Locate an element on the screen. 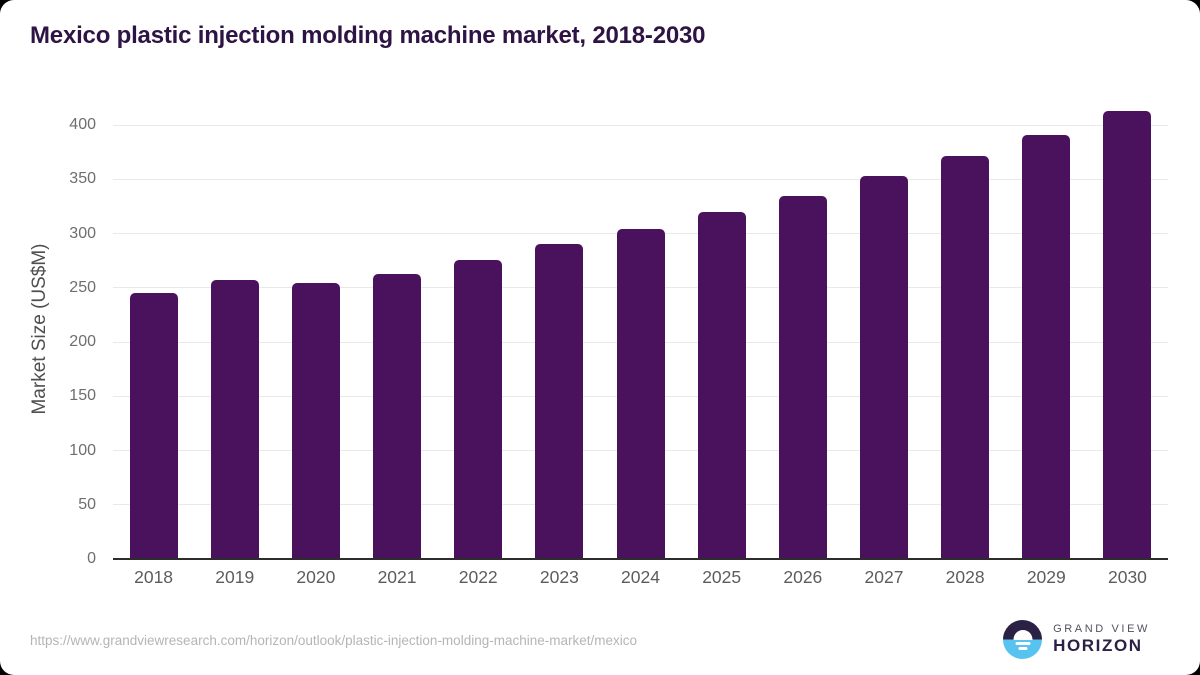 This screenshot has width=1200, height=675. x-tick-label: 2019 is located at coordinates (235, 577).